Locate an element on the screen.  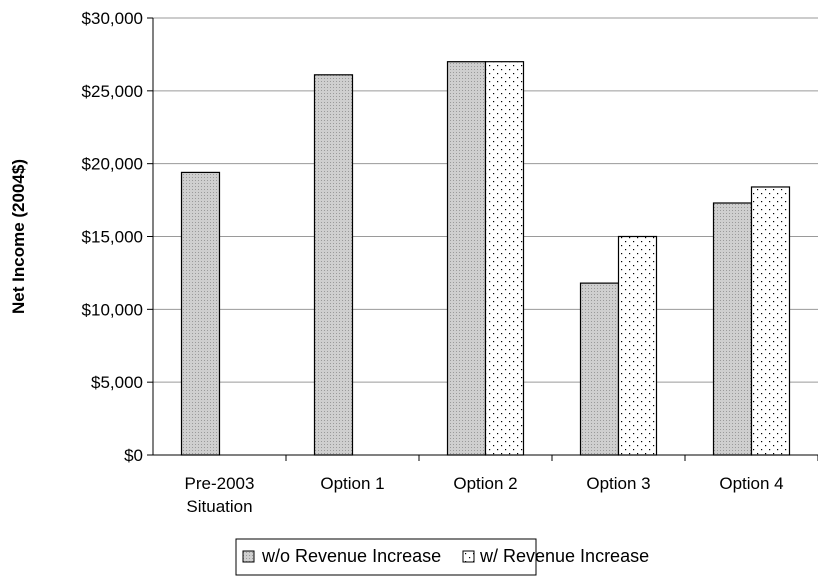
legend: w/o Revenue Increase w/ Revenue Increase is located at coordinates (442, 557).